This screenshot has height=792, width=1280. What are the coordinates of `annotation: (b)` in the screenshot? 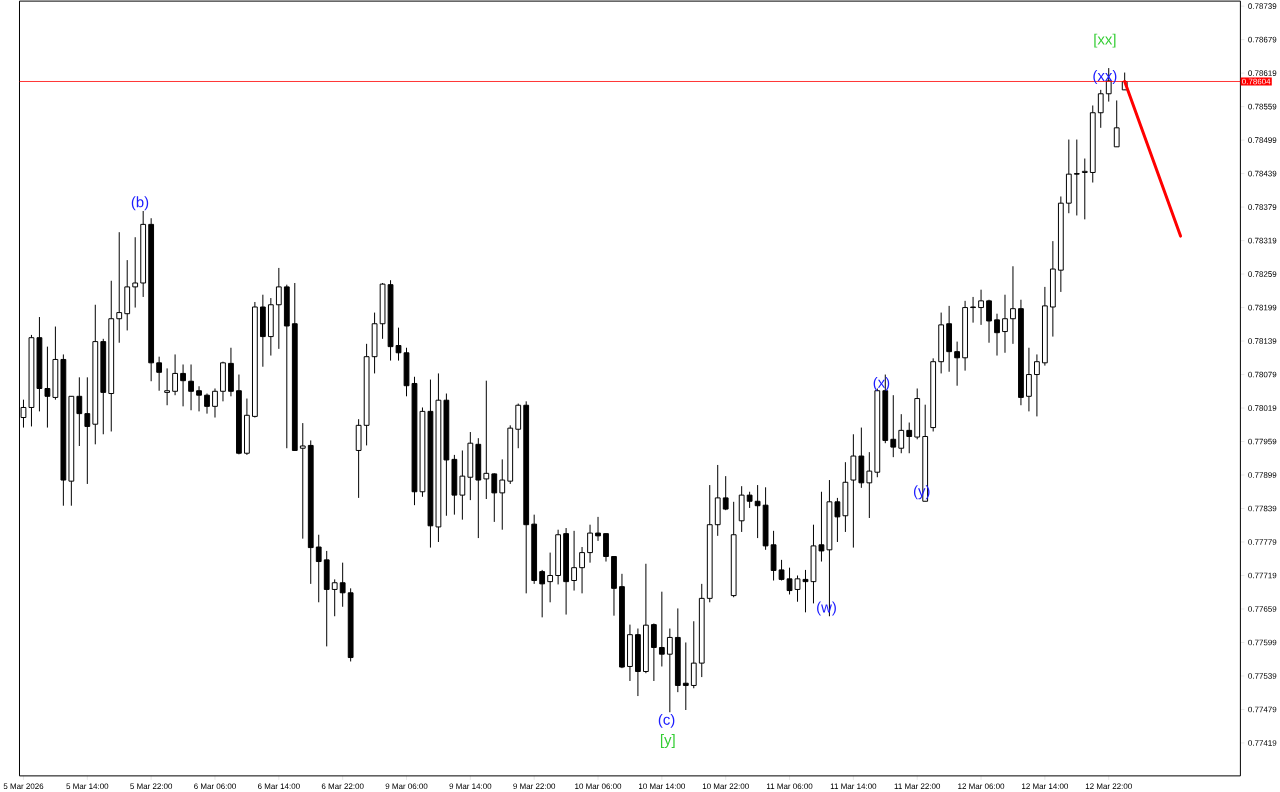 It's located at (140, 203).